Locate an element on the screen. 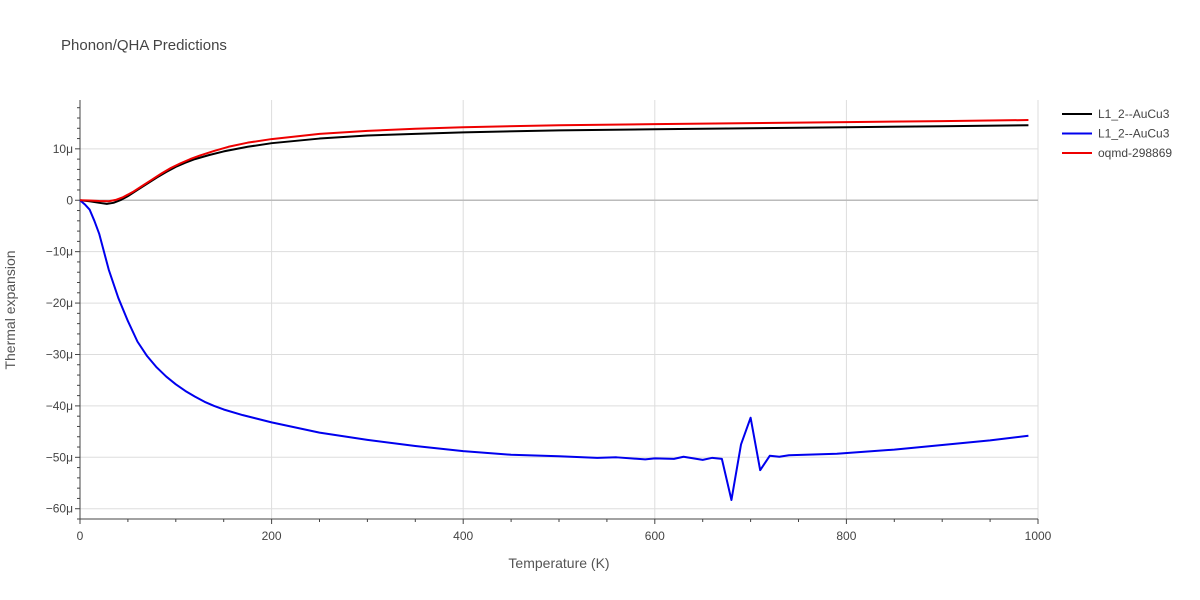  y-tick-label: −40μ is located at coordinates (59, 406).